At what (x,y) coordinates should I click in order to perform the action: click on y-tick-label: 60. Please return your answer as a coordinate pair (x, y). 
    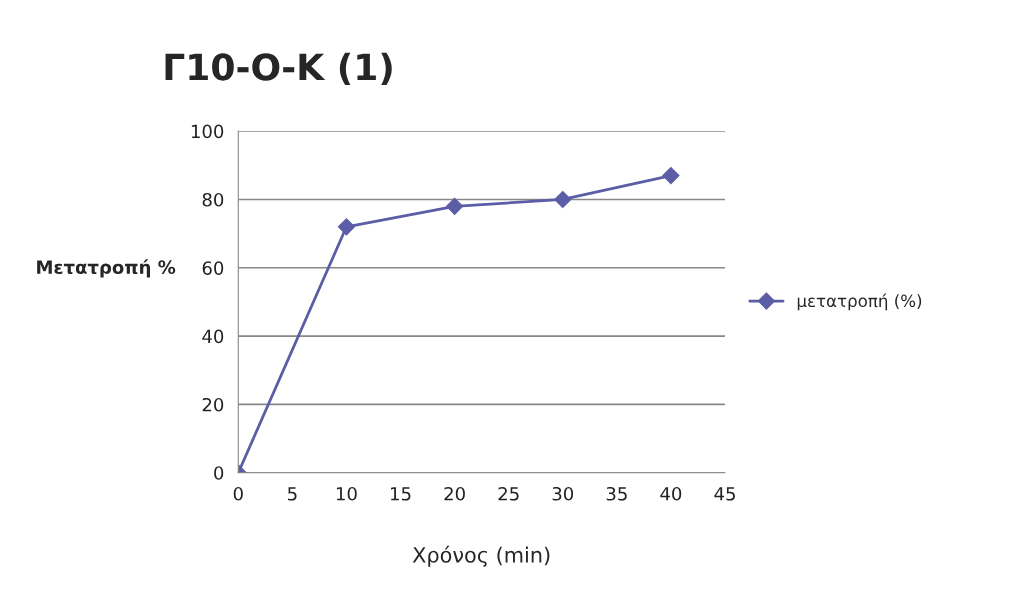
    Looking at the image, I should click on (213, 268).